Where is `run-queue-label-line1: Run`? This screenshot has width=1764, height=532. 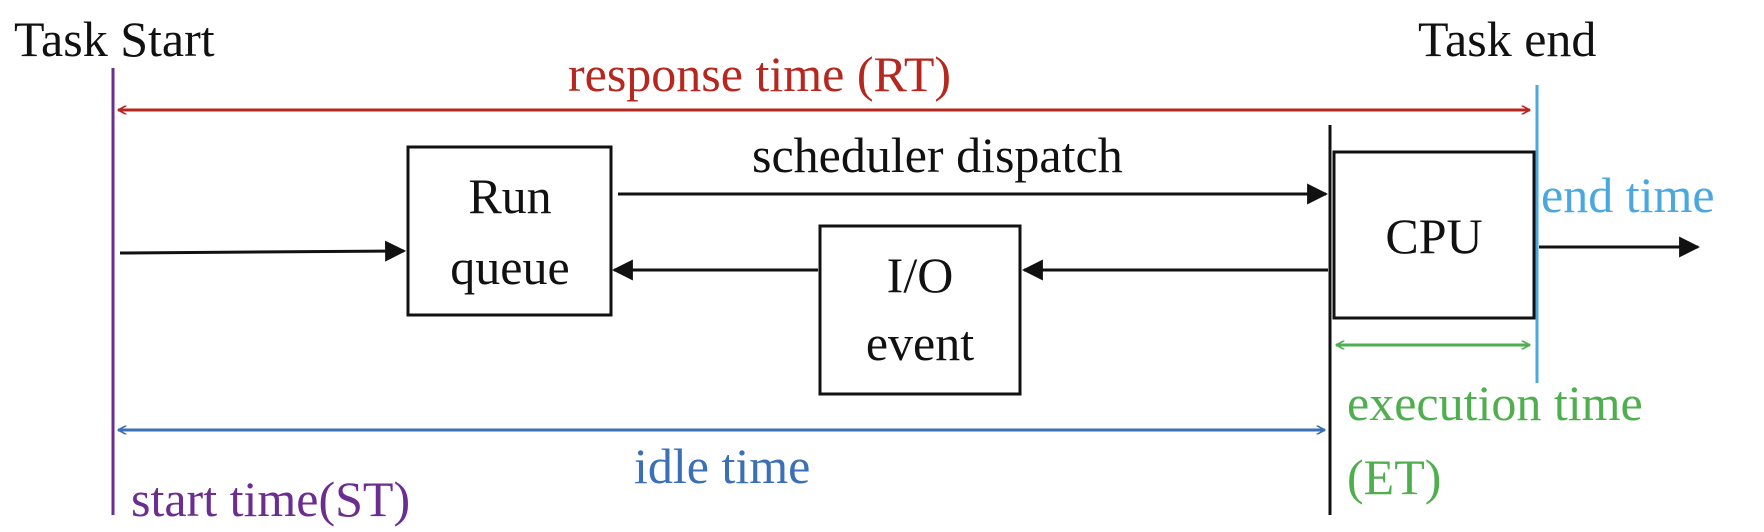 run-queue-label-line1: Run is located at coordinates (509, 196).